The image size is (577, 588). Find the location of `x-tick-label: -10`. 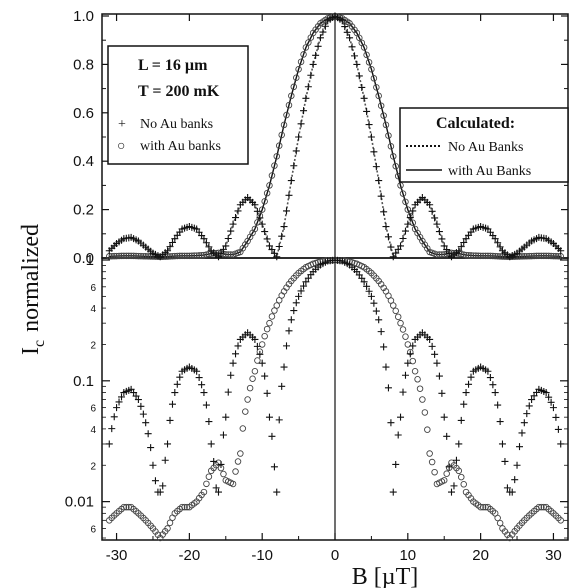

x-tick-label: -10 is located at coordinates (262, 555).